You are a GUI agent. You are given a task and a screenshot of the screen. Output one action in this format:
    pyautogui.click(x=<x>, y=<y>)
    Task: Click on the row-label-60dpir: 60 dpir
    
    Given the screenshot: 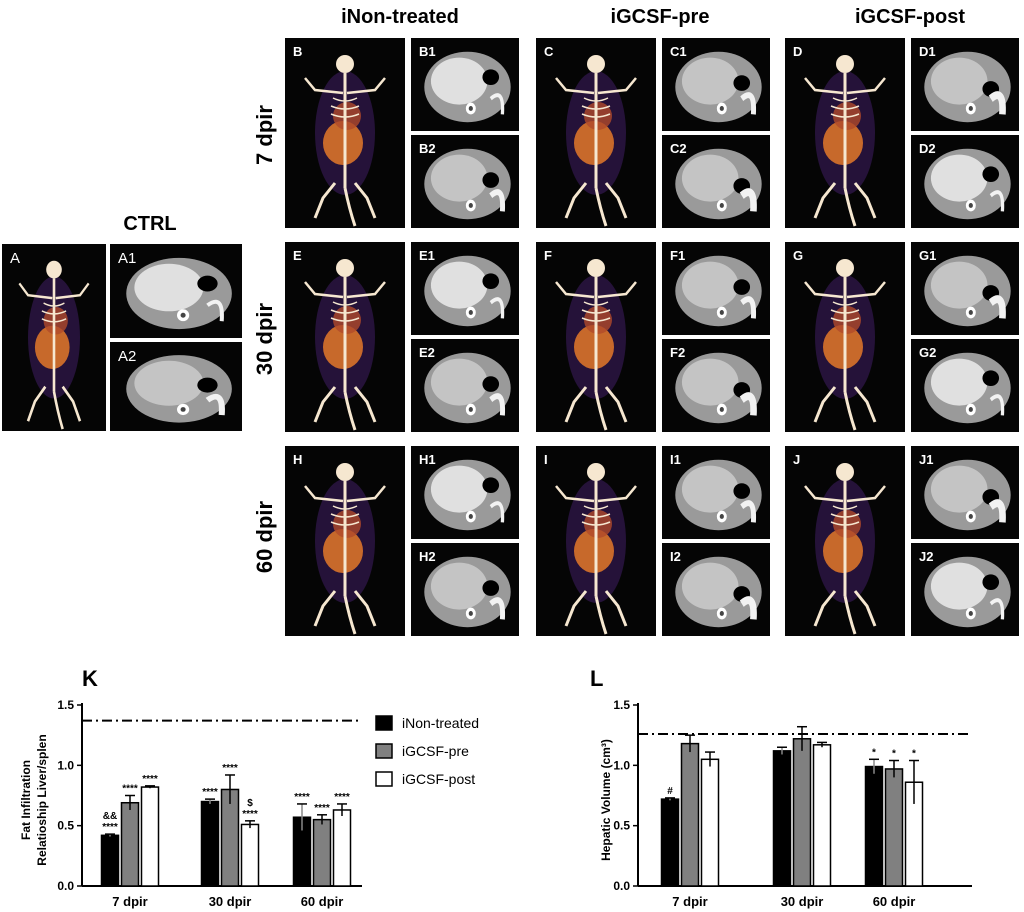 What is the action you would take?
    pyautogui.click(x=264, y=537)
    